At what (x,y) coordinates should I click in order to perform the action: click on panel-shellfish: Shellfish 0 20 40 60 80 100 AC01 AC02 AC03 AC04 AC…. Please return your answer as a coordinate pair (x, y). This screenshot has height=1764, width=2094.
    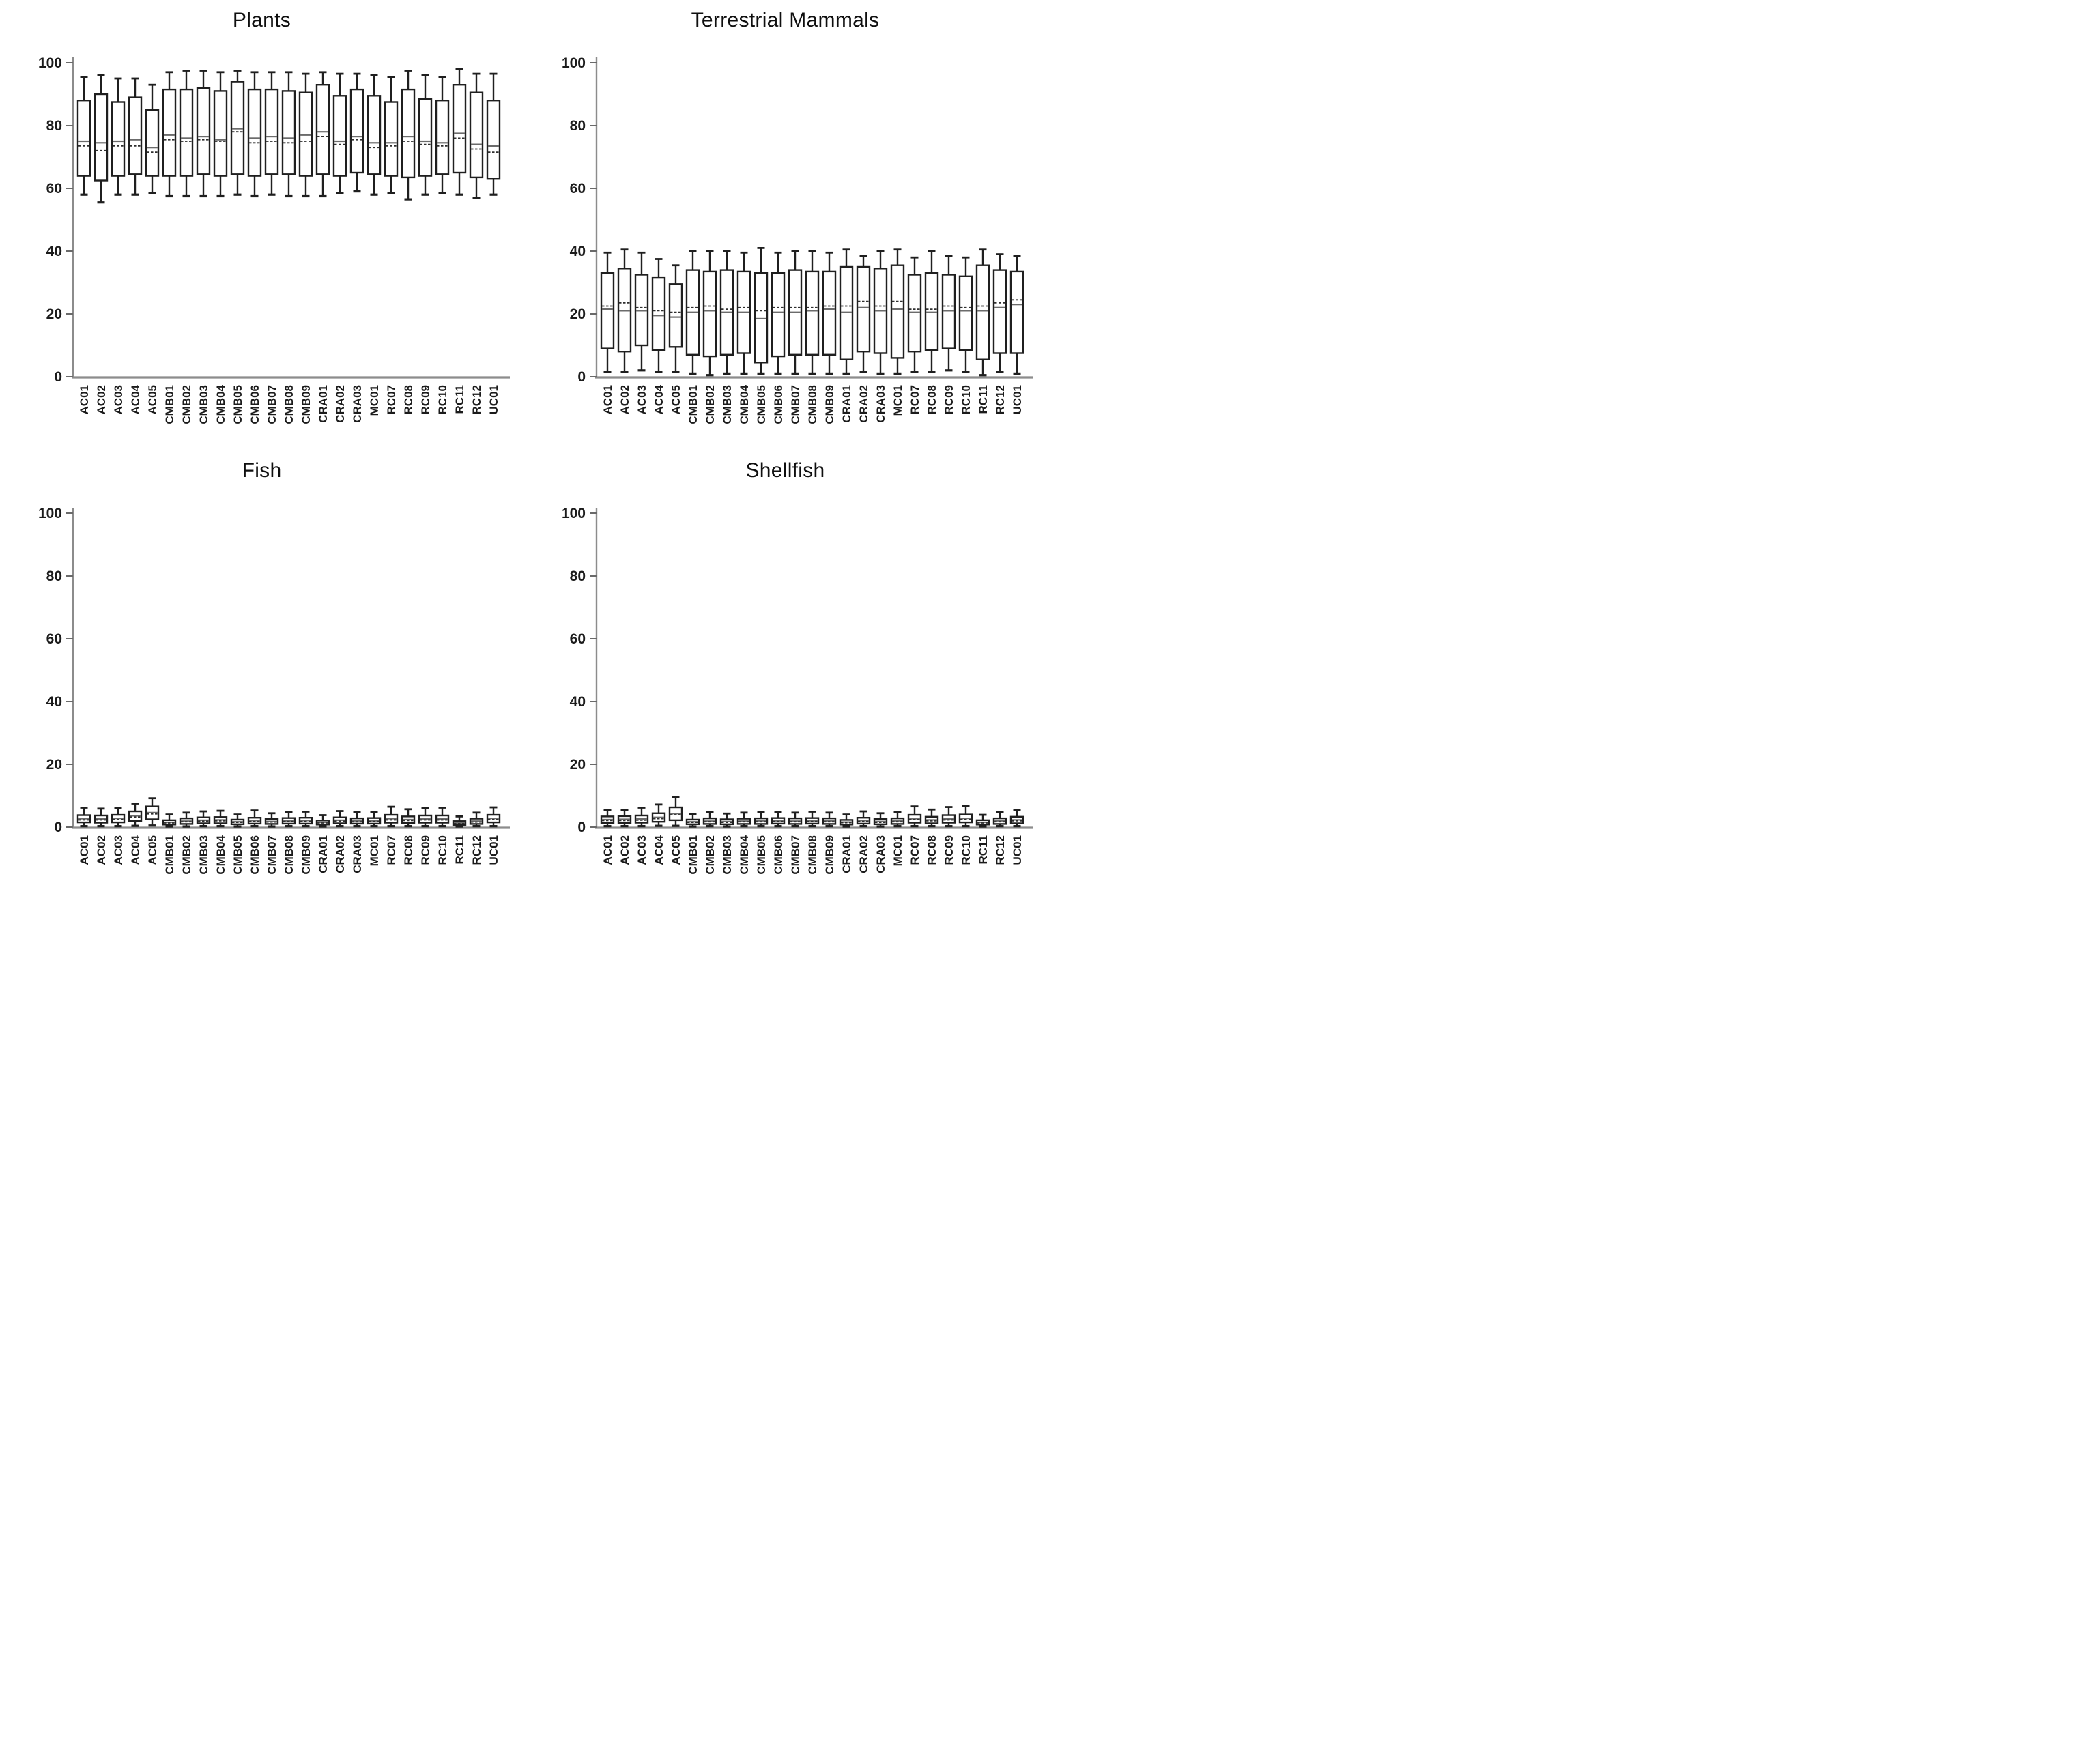
    Looking at the image, I should click on (786, 662).